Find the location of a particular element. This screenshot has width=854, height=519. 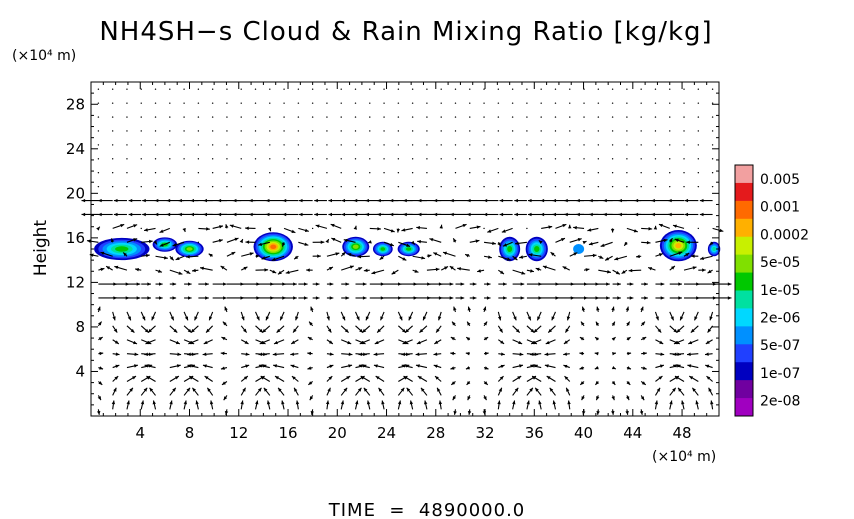

legend-label: 1e-05 is located at coordinates (780, 291).